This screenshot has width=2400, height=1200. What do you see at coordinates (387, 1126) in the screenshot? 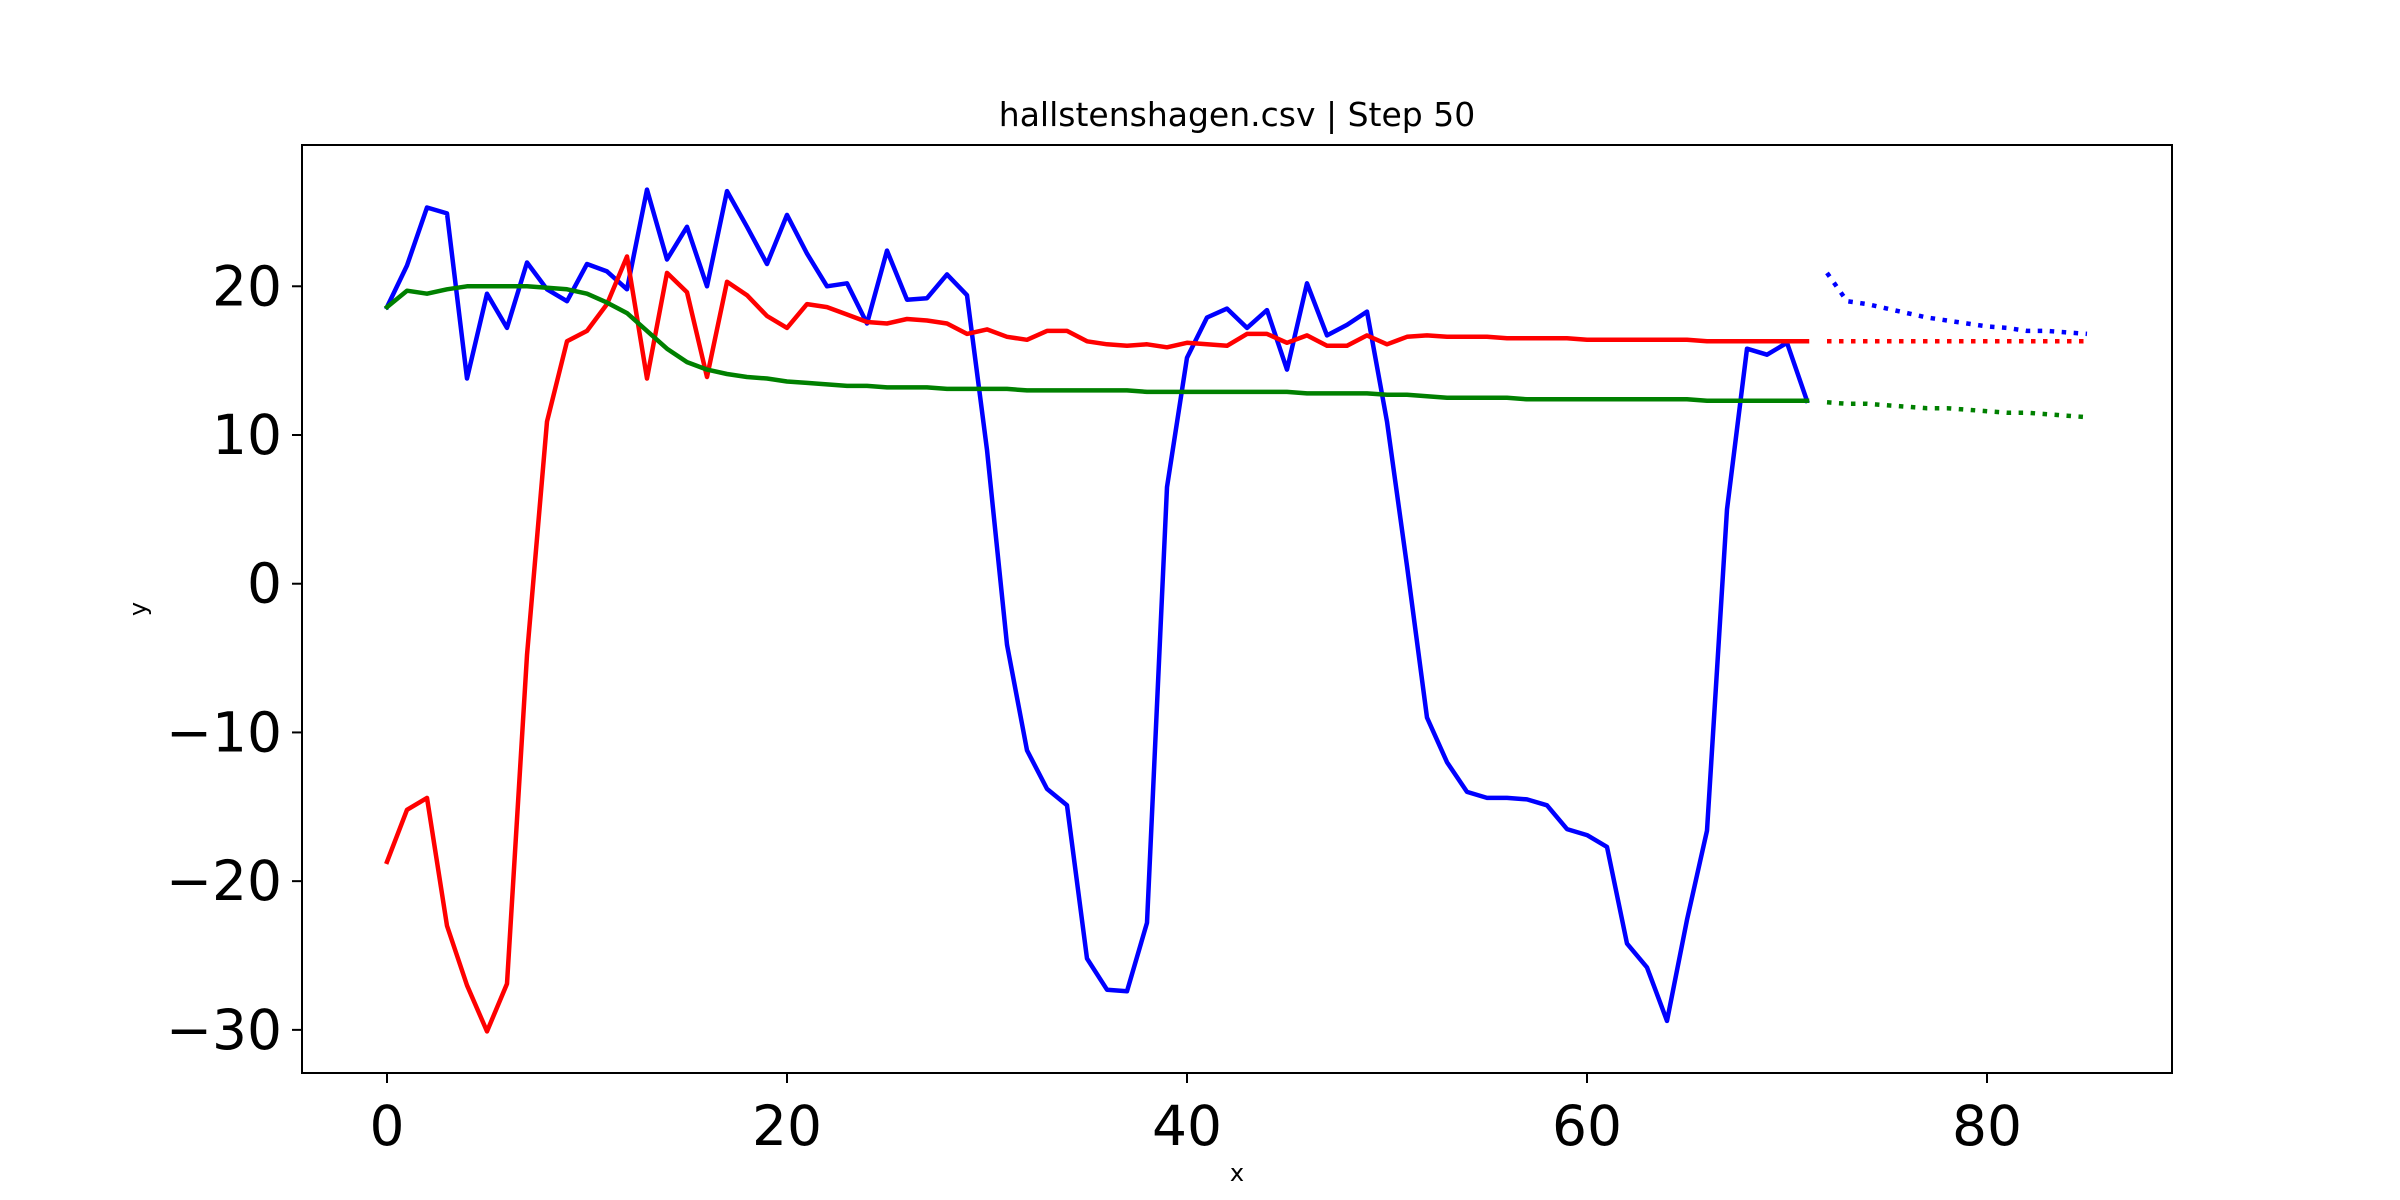
I see `x-tick-label: 0` at bounding box center [387, 1126].